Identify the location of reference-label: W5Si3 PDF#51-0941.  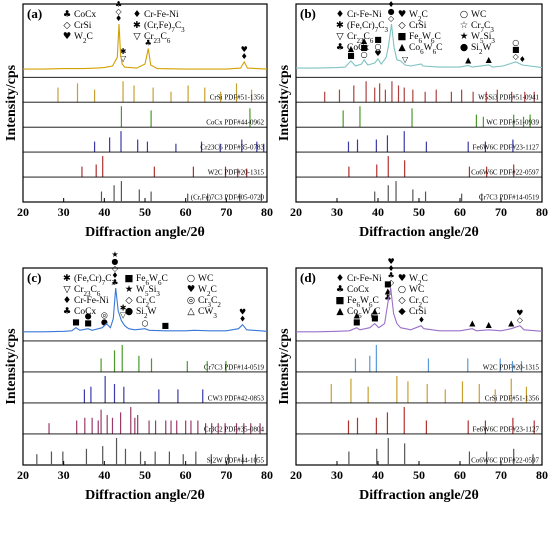
(508, 98).